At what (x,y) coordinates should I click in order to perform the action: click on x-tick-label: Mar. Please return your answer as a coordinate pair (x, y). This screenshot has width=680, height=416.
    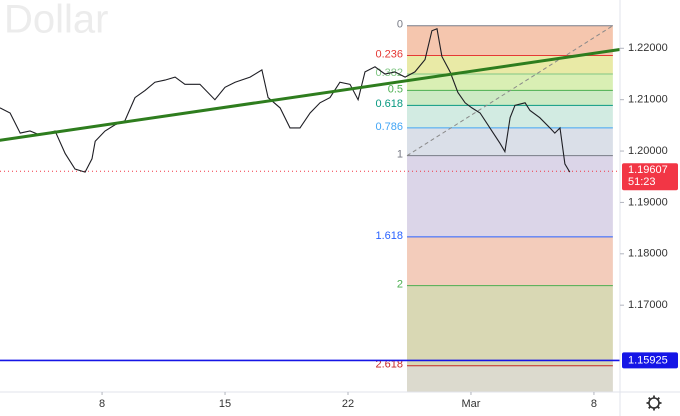
    Looking at the image, I should click on (470, 404).